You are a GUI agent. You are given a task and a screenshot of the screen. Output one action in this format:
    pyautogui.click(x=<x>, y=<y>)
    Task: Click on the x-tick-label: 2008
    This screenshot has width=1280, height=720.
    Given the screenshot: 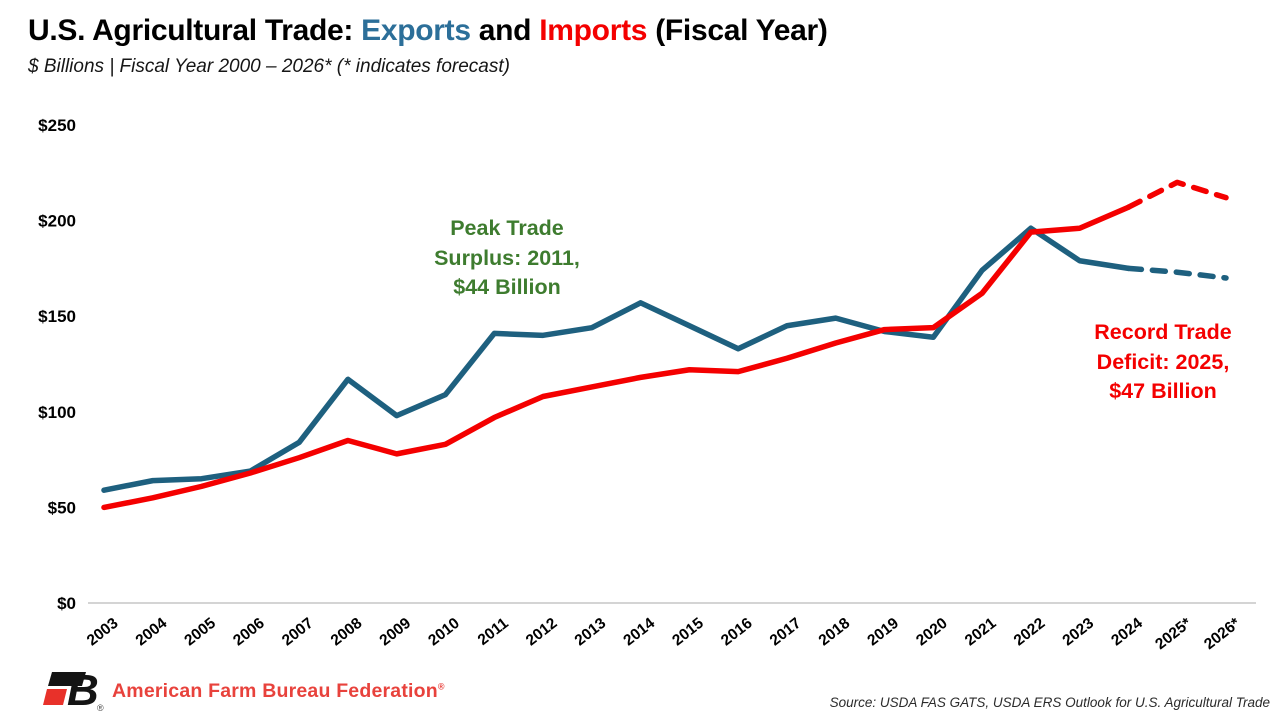 What is the action you would take?
    pyautogui.click(x=347, y=632)
    